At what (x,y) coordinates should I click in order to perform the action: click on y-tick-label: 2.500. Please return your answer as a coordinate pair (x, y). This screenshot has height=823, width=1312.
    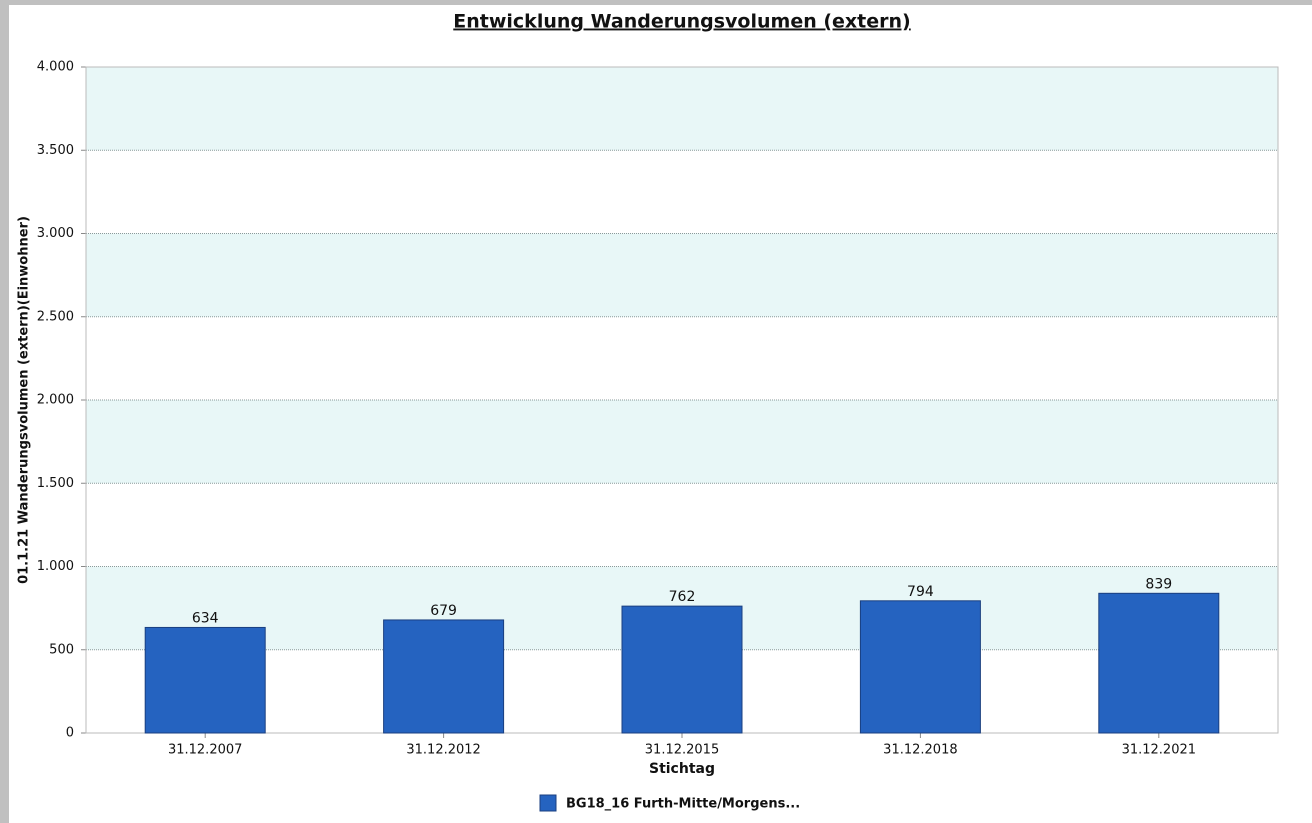
    Looking at the image, I should click on (55, 316).